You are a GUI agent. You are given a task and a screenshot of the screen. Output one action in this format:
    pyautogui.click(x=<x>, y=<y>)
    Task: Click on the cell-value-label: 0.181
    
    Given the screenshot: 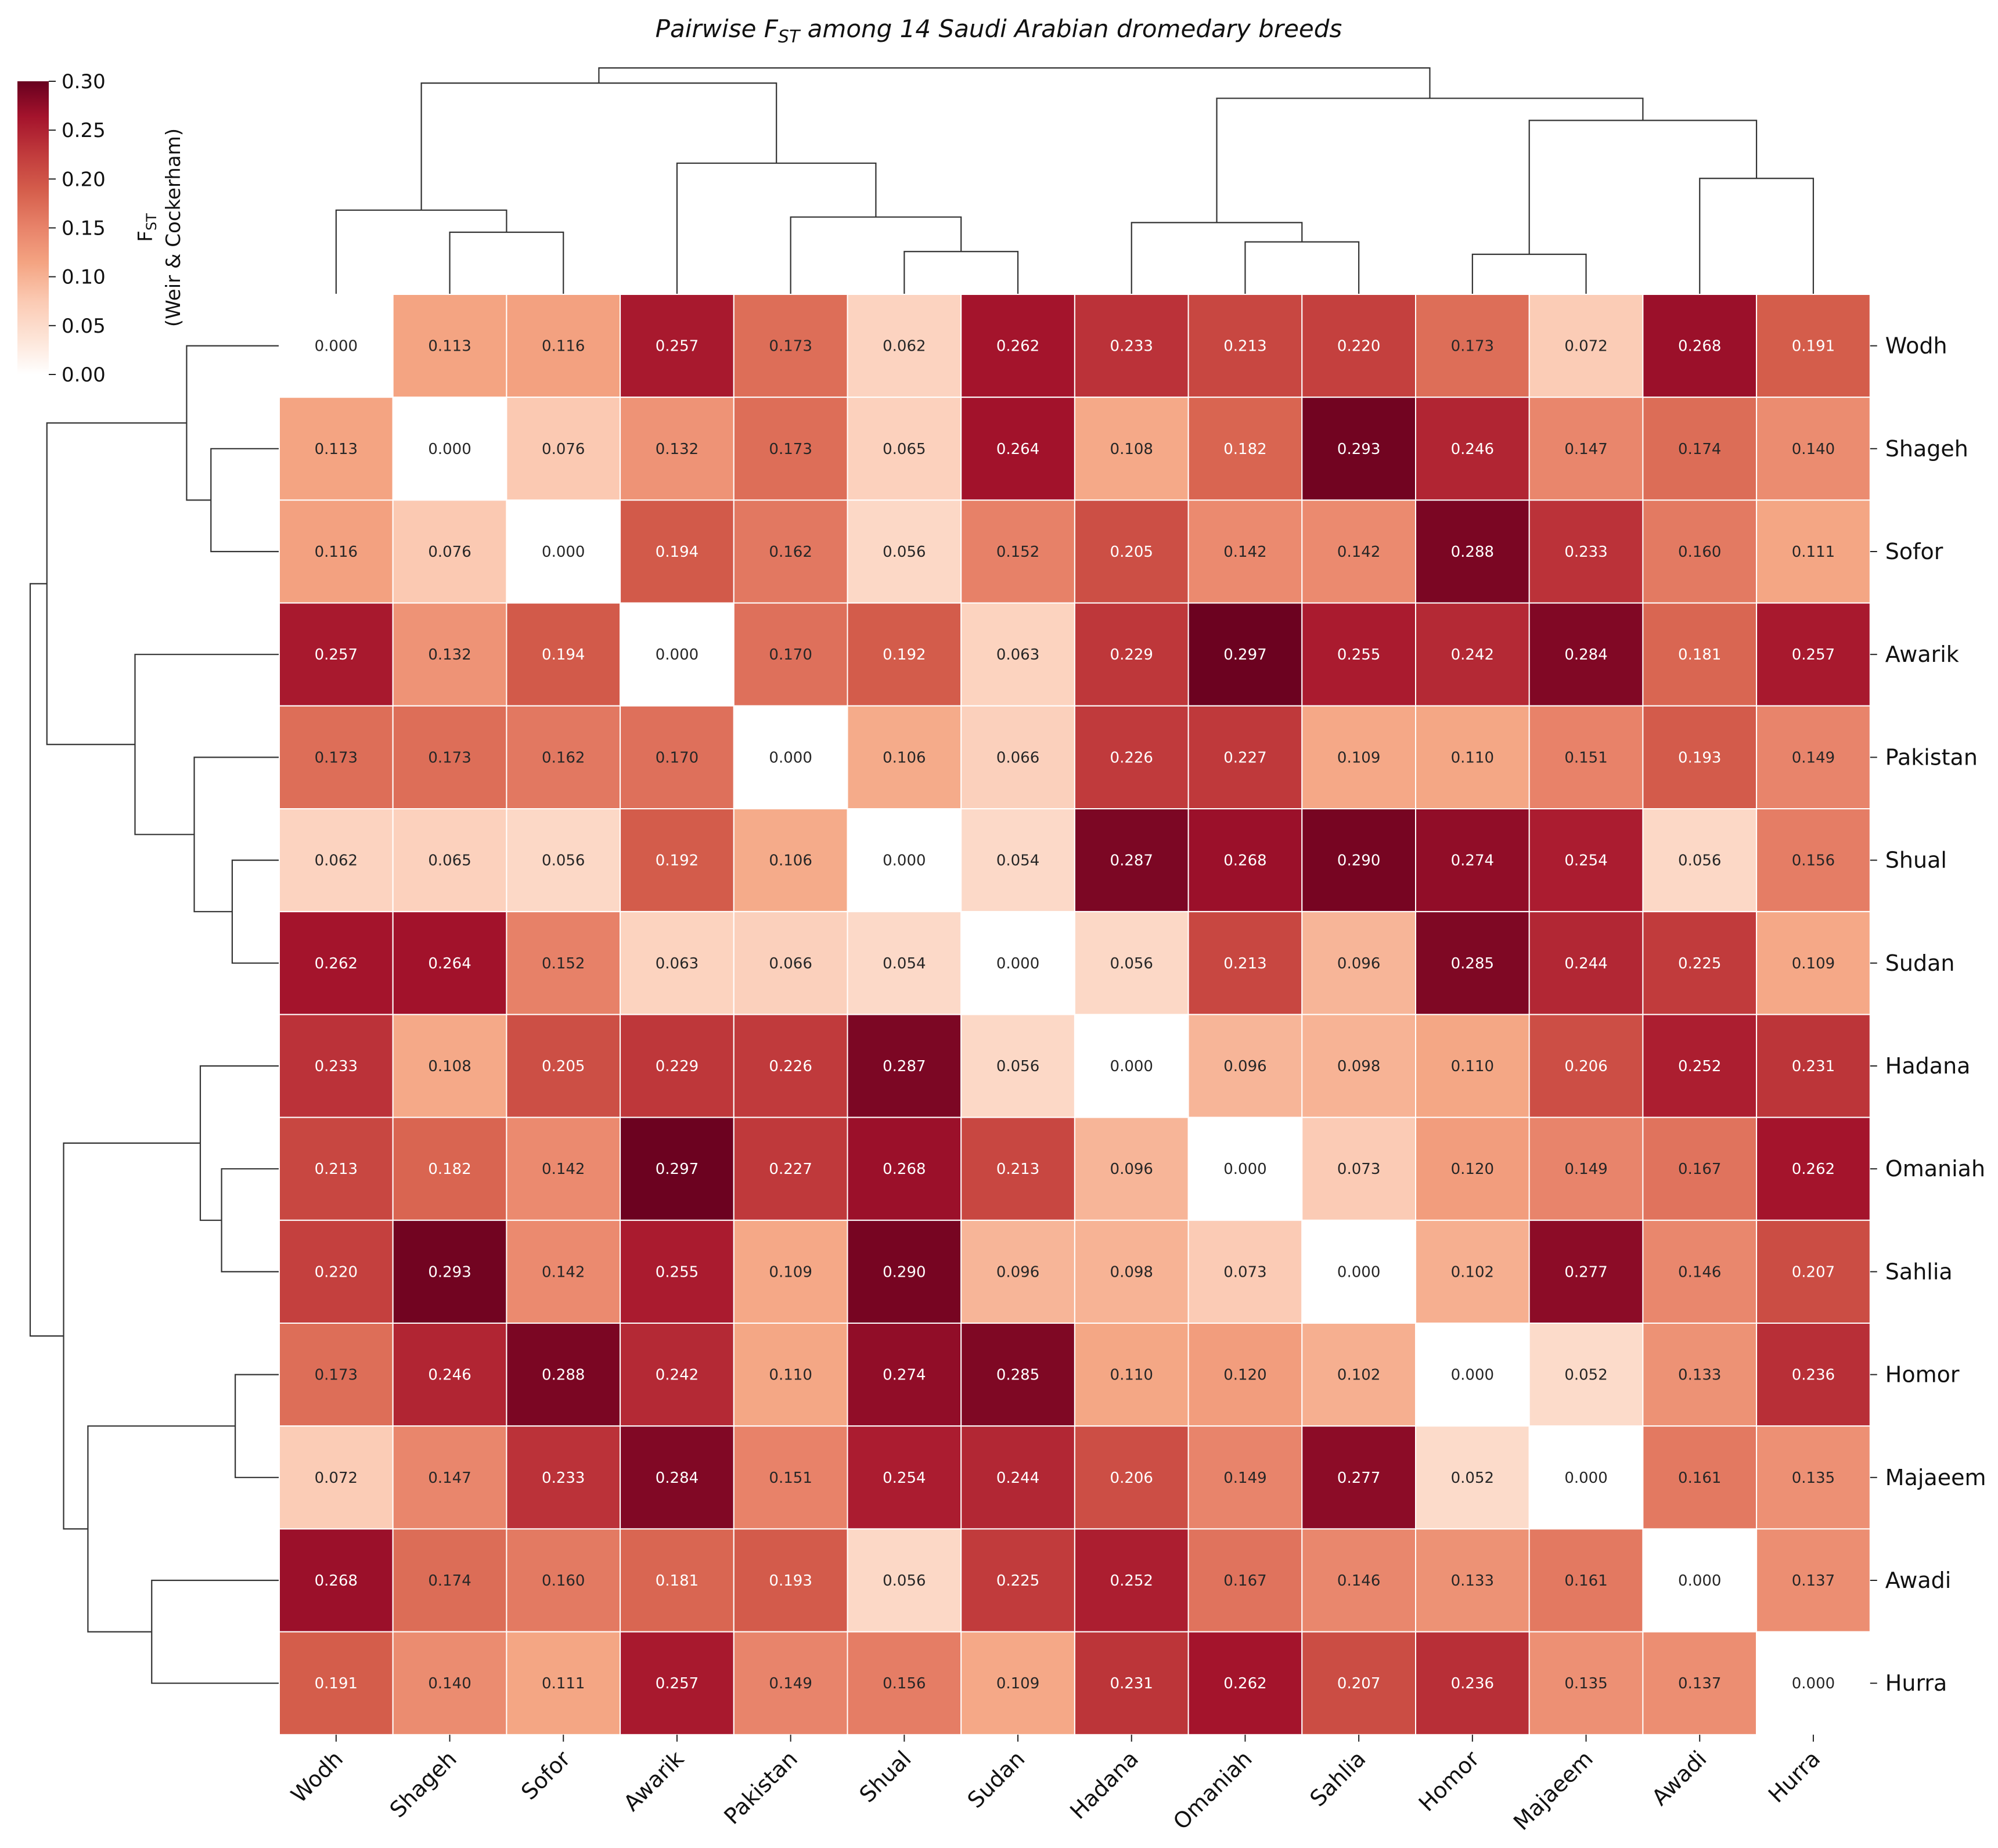 What is the action you would take?
    pyautogui.click(x=678, y=1581)
    